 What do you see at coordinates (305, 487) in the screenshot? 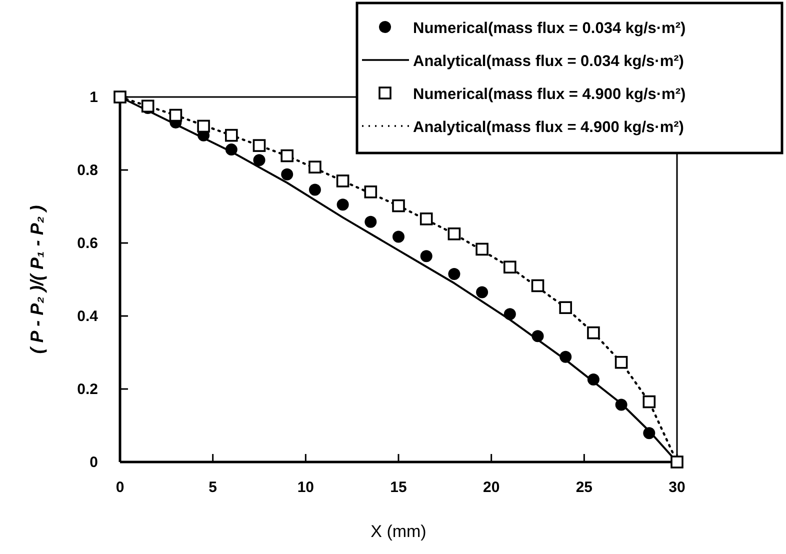
I see `x-tick-label: 10` at bounding box center [305, 487].